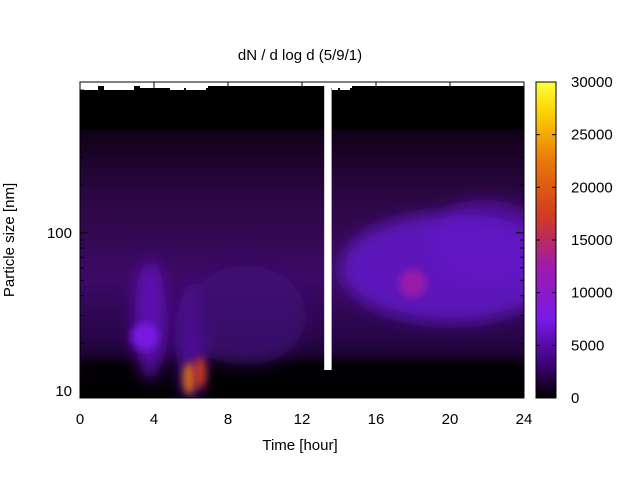  I want to click on x-tick-label: 4, so click(154, 419).